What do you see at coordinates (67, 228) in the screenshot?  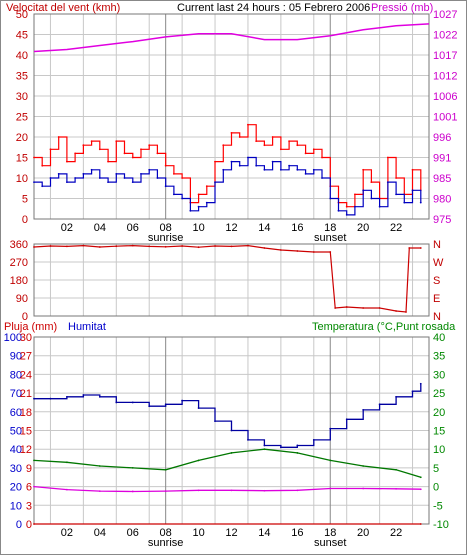 I see `x-tick-label: 02` at bounding box center [67, 228].